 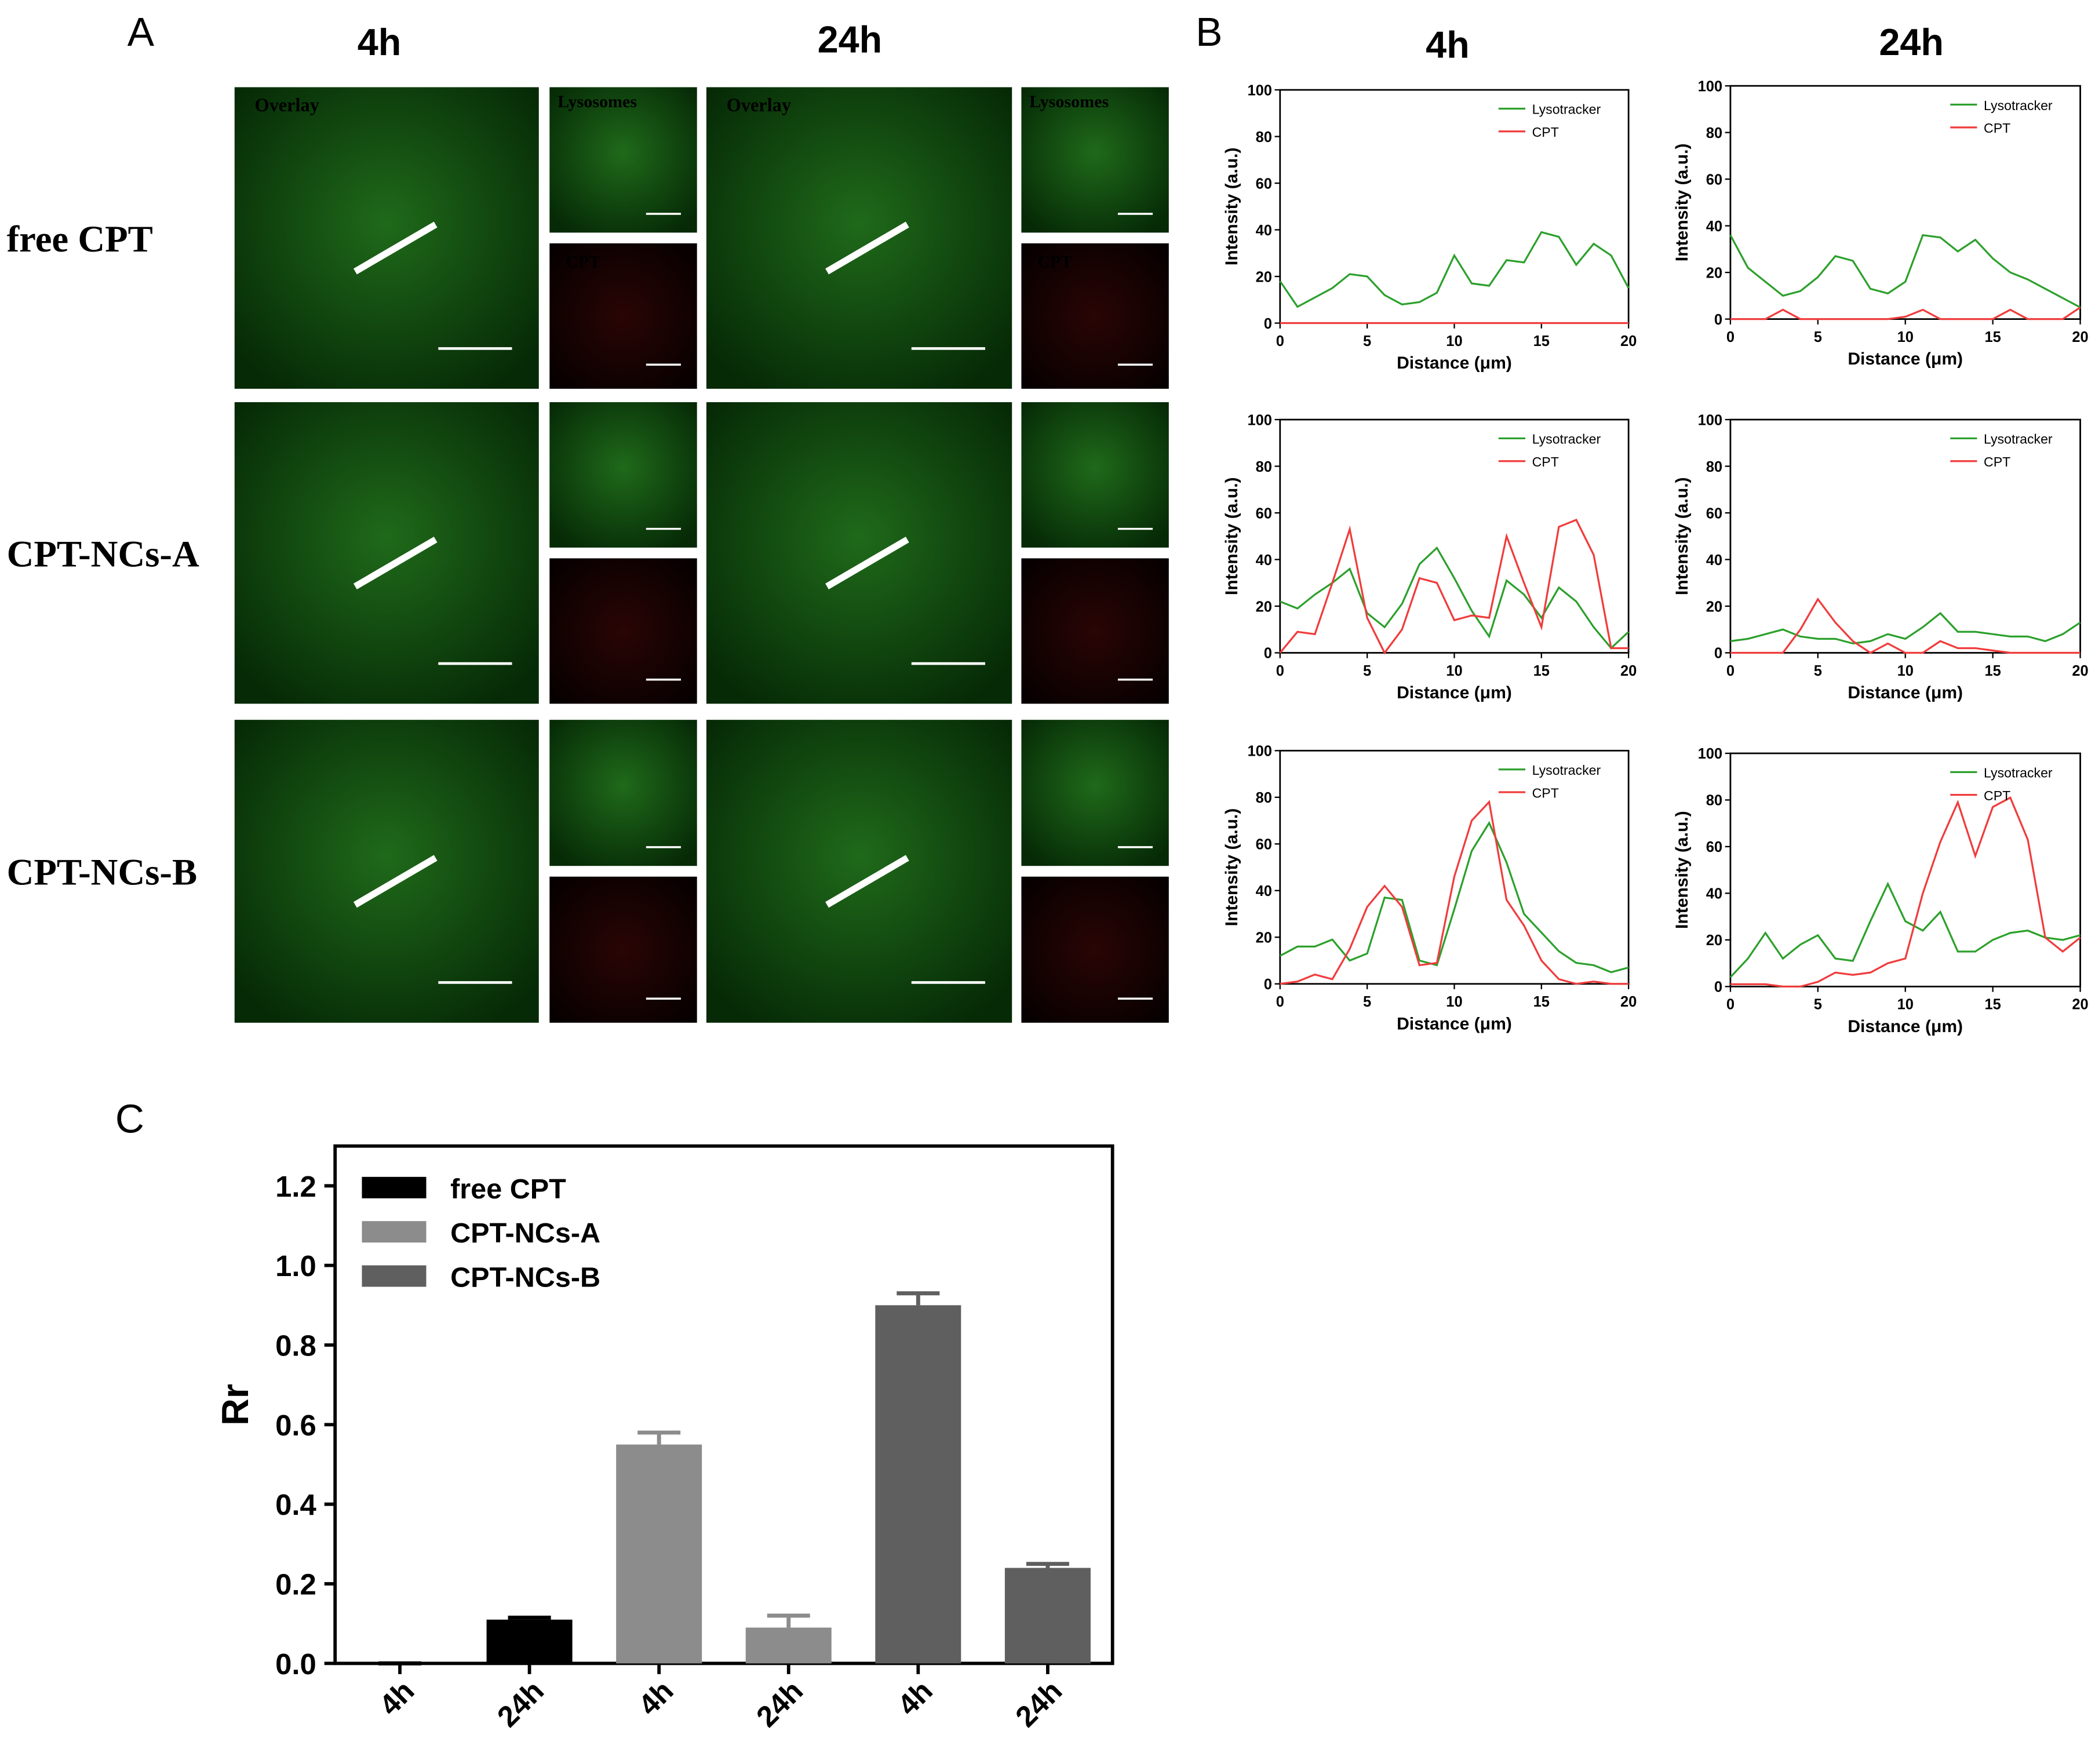 What do you see at coordinates (525, 1277) in the screenshot?
I see `legend-label: CPT-NCs-B` at bounding box center [525, 1277].